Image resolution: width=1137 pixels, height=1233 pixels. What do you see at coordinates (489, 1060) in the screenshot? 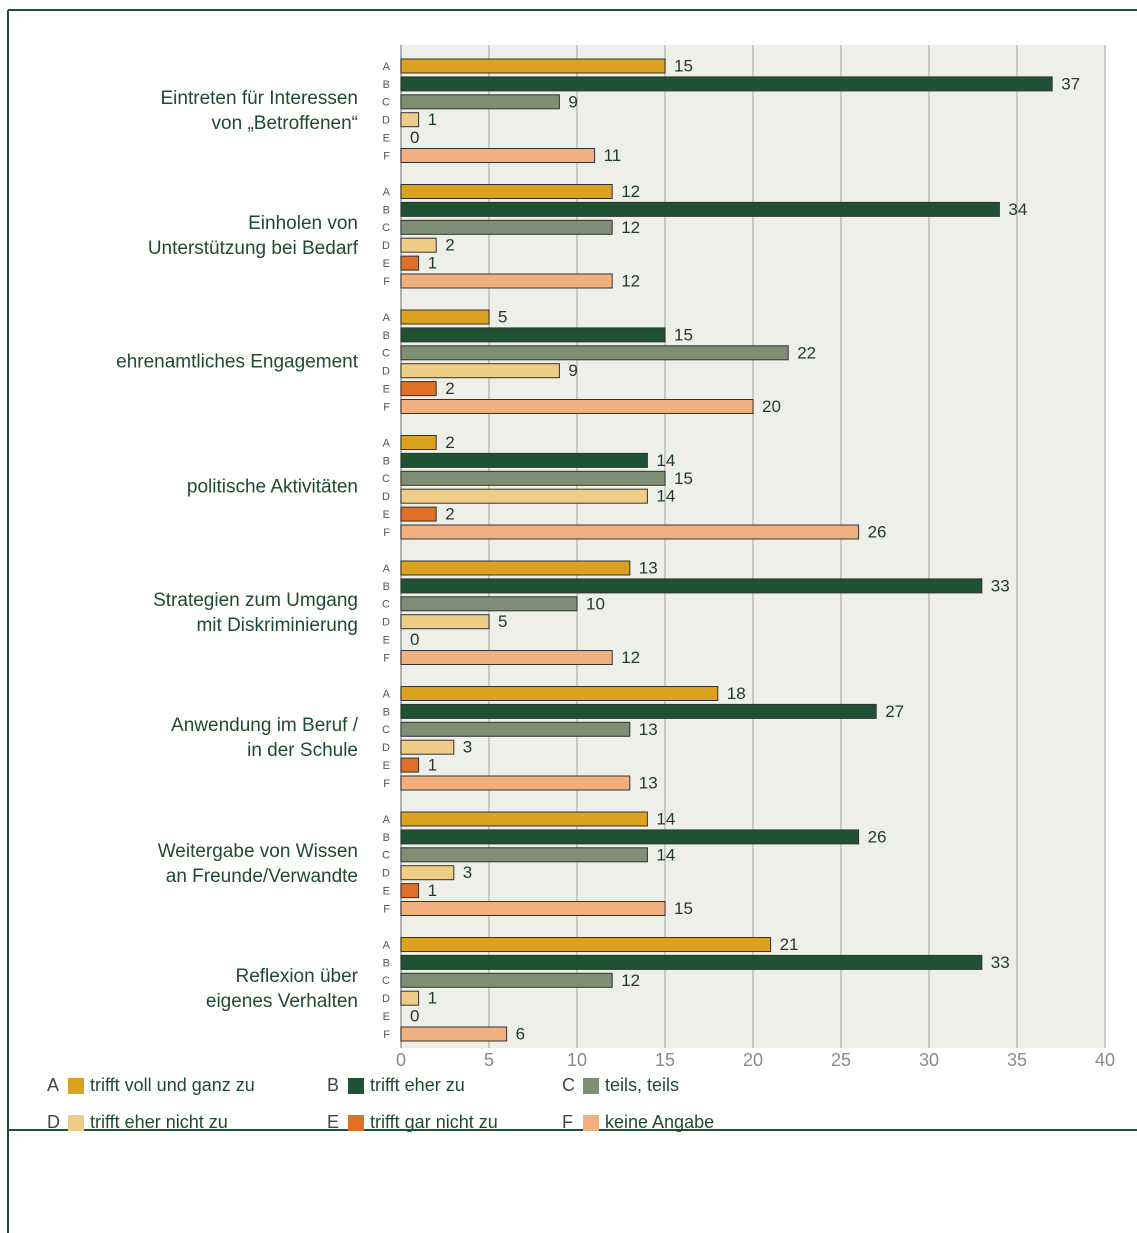
I see `x-tick-label: 5` at bounding box center [489, 1060].